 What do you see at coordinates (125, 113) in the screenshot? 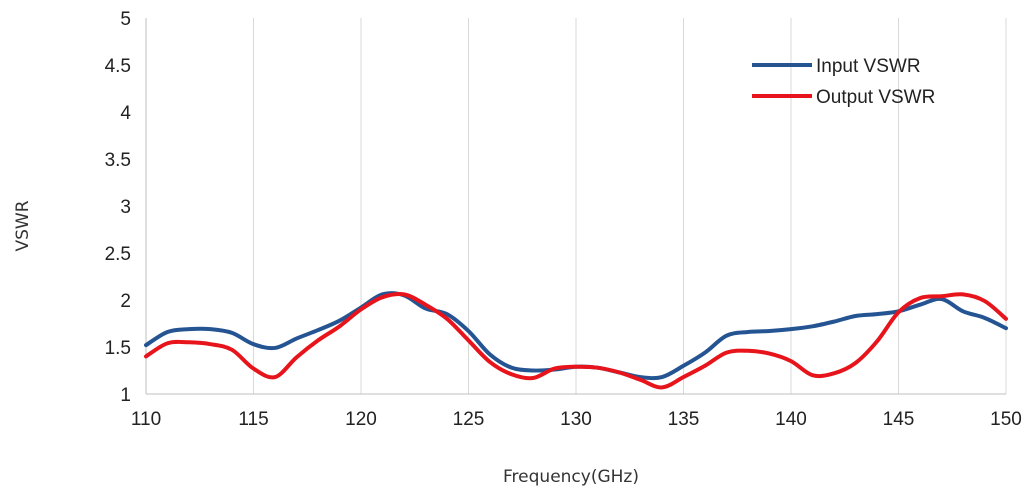
I see `y-tick-label-4: 4` at bounding box center [125, 113].